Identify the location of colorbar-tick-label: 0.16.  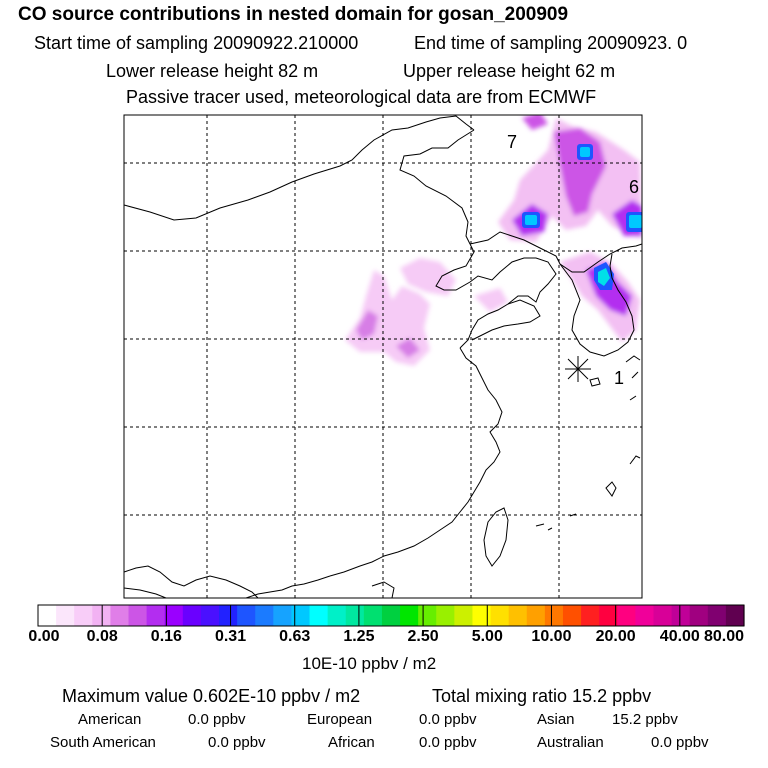
(166, 636).